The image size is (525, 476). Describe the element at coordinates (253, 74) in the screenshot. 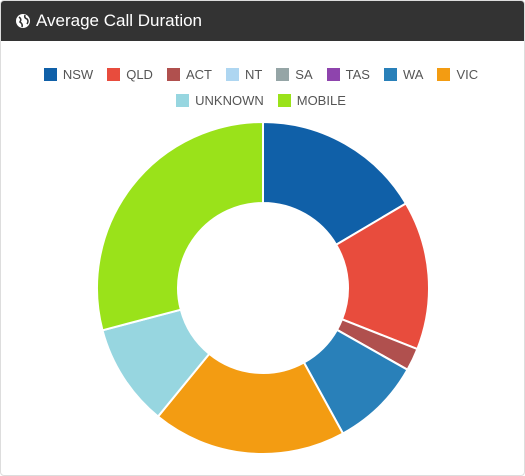

I see `legend-label: NT` at that location.